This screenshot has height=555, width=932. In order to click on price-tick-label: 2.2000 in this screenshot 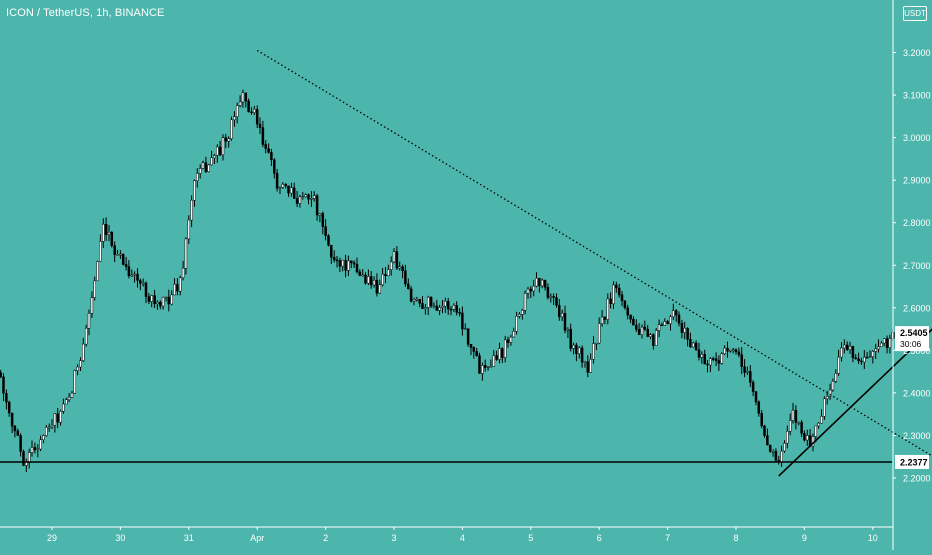, I will do `click(917, 479)`.